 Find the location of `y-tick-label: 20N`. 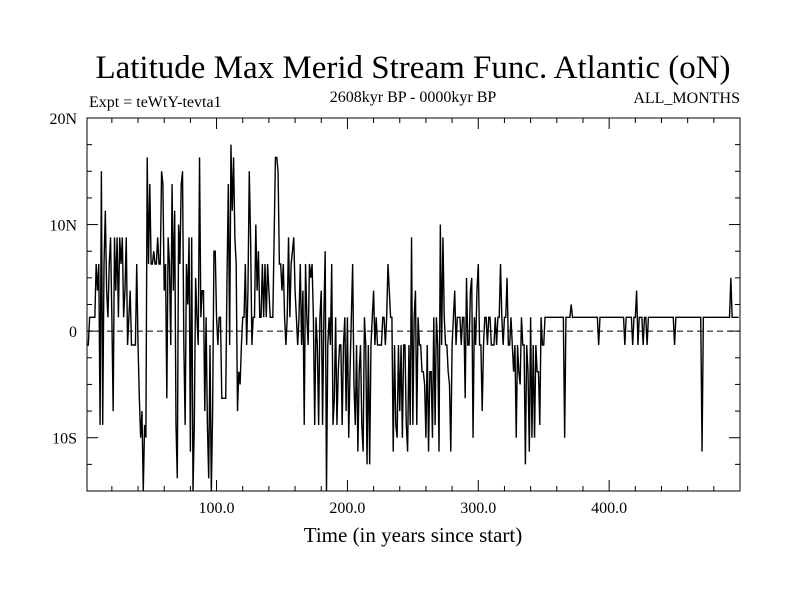

y-tick-label: 20N is located at coordinates (63, 119).